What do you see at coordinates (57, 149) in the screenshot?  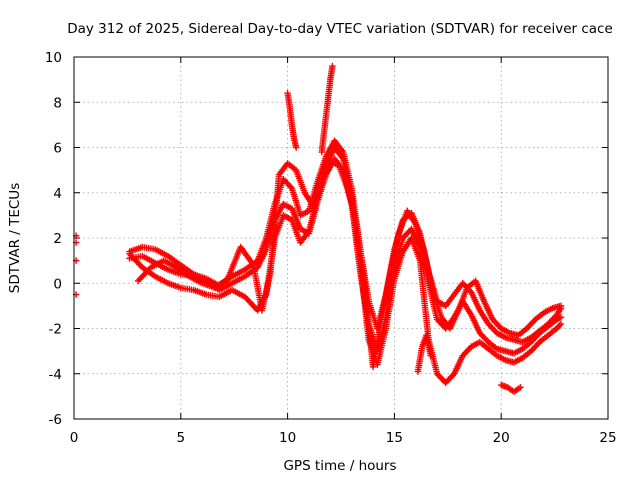 I see `y-tick-label: 6` at bounding box center [57, 149].